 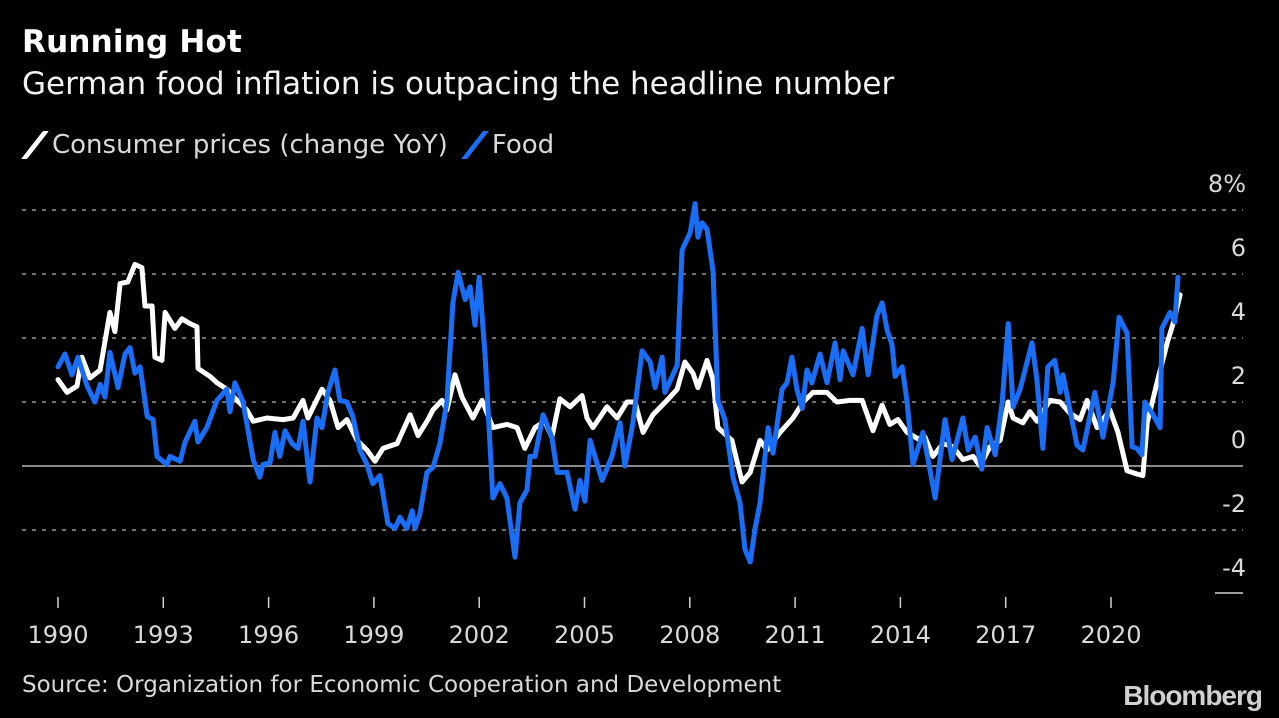 I want to click on x-tick-label: 2005, so click(x=584, y=635).